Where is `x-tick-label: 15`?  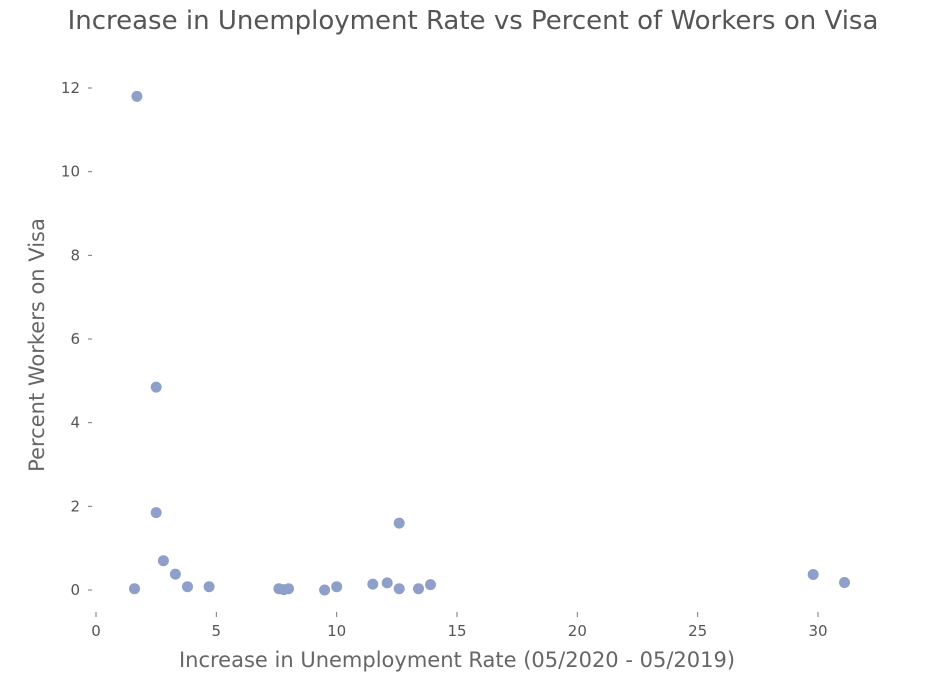 x-tick-label: 15 is located at coordinates (456, 631).